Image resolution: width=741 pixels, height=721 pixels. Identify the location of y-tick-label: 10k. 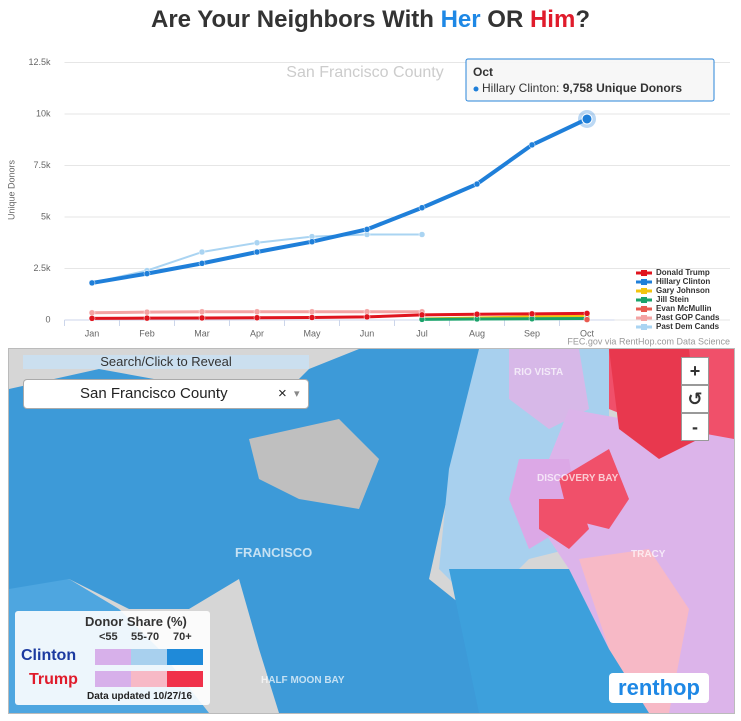
(43, 113).